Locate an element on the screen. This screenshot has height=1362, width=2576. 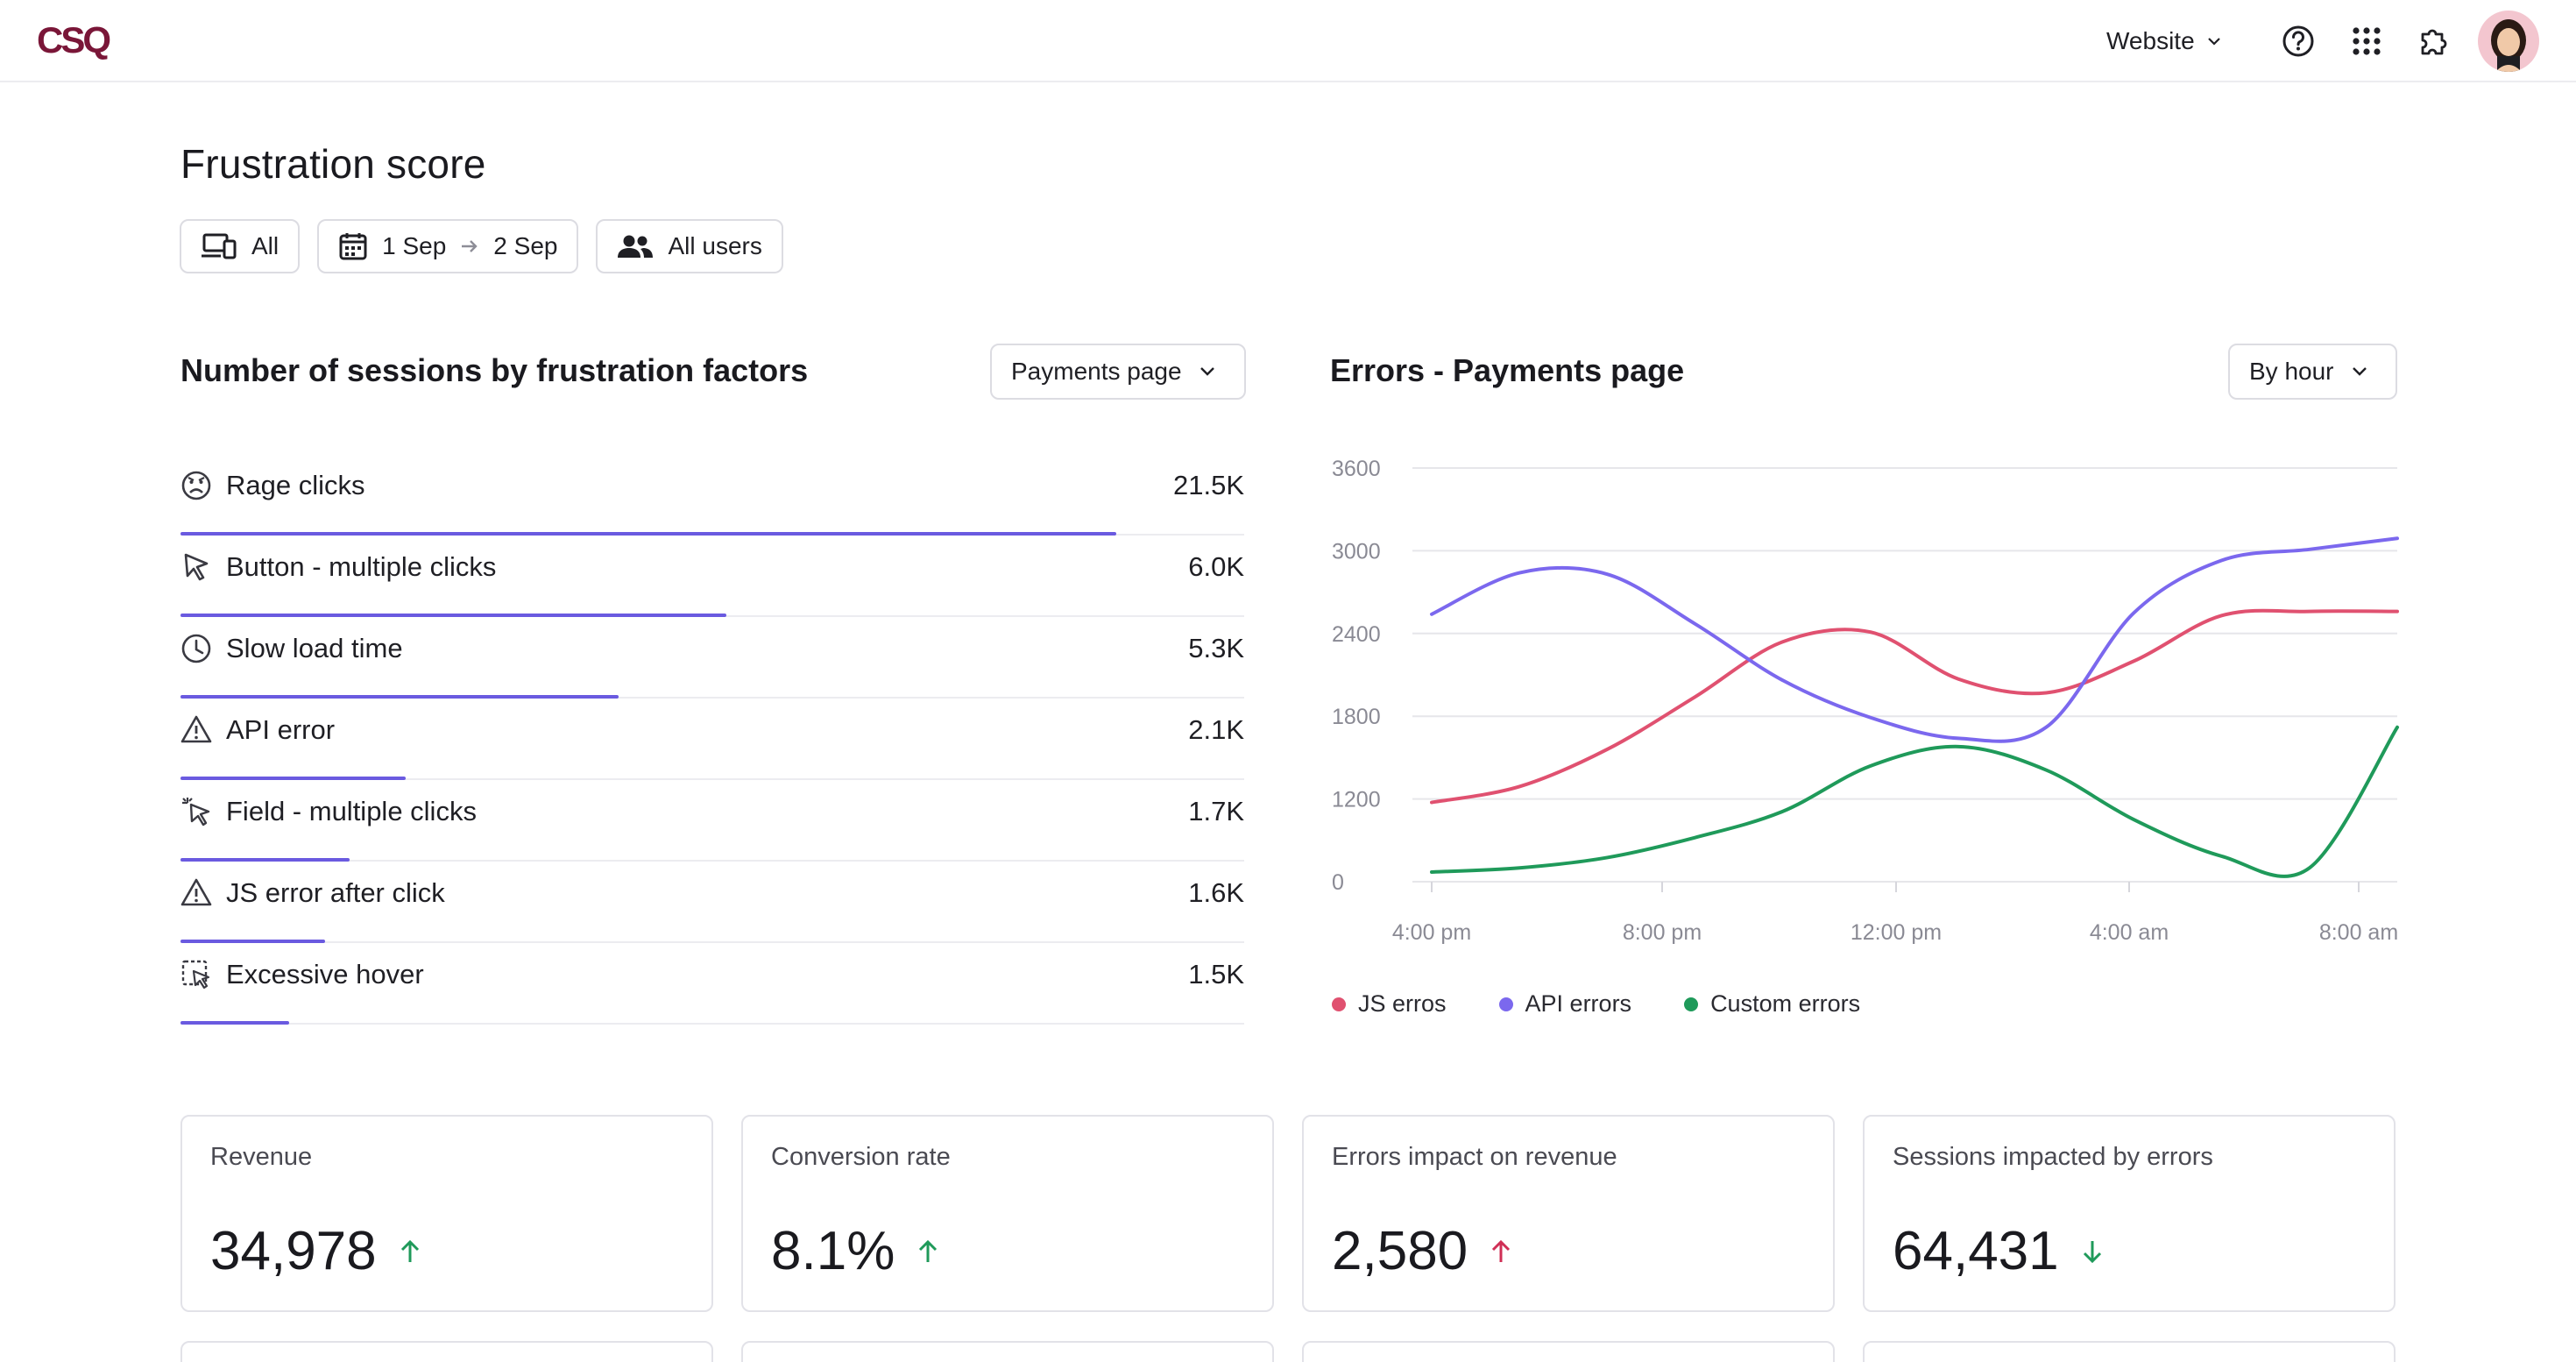
apps-grid-icon is located at coordinates (2366, 41).